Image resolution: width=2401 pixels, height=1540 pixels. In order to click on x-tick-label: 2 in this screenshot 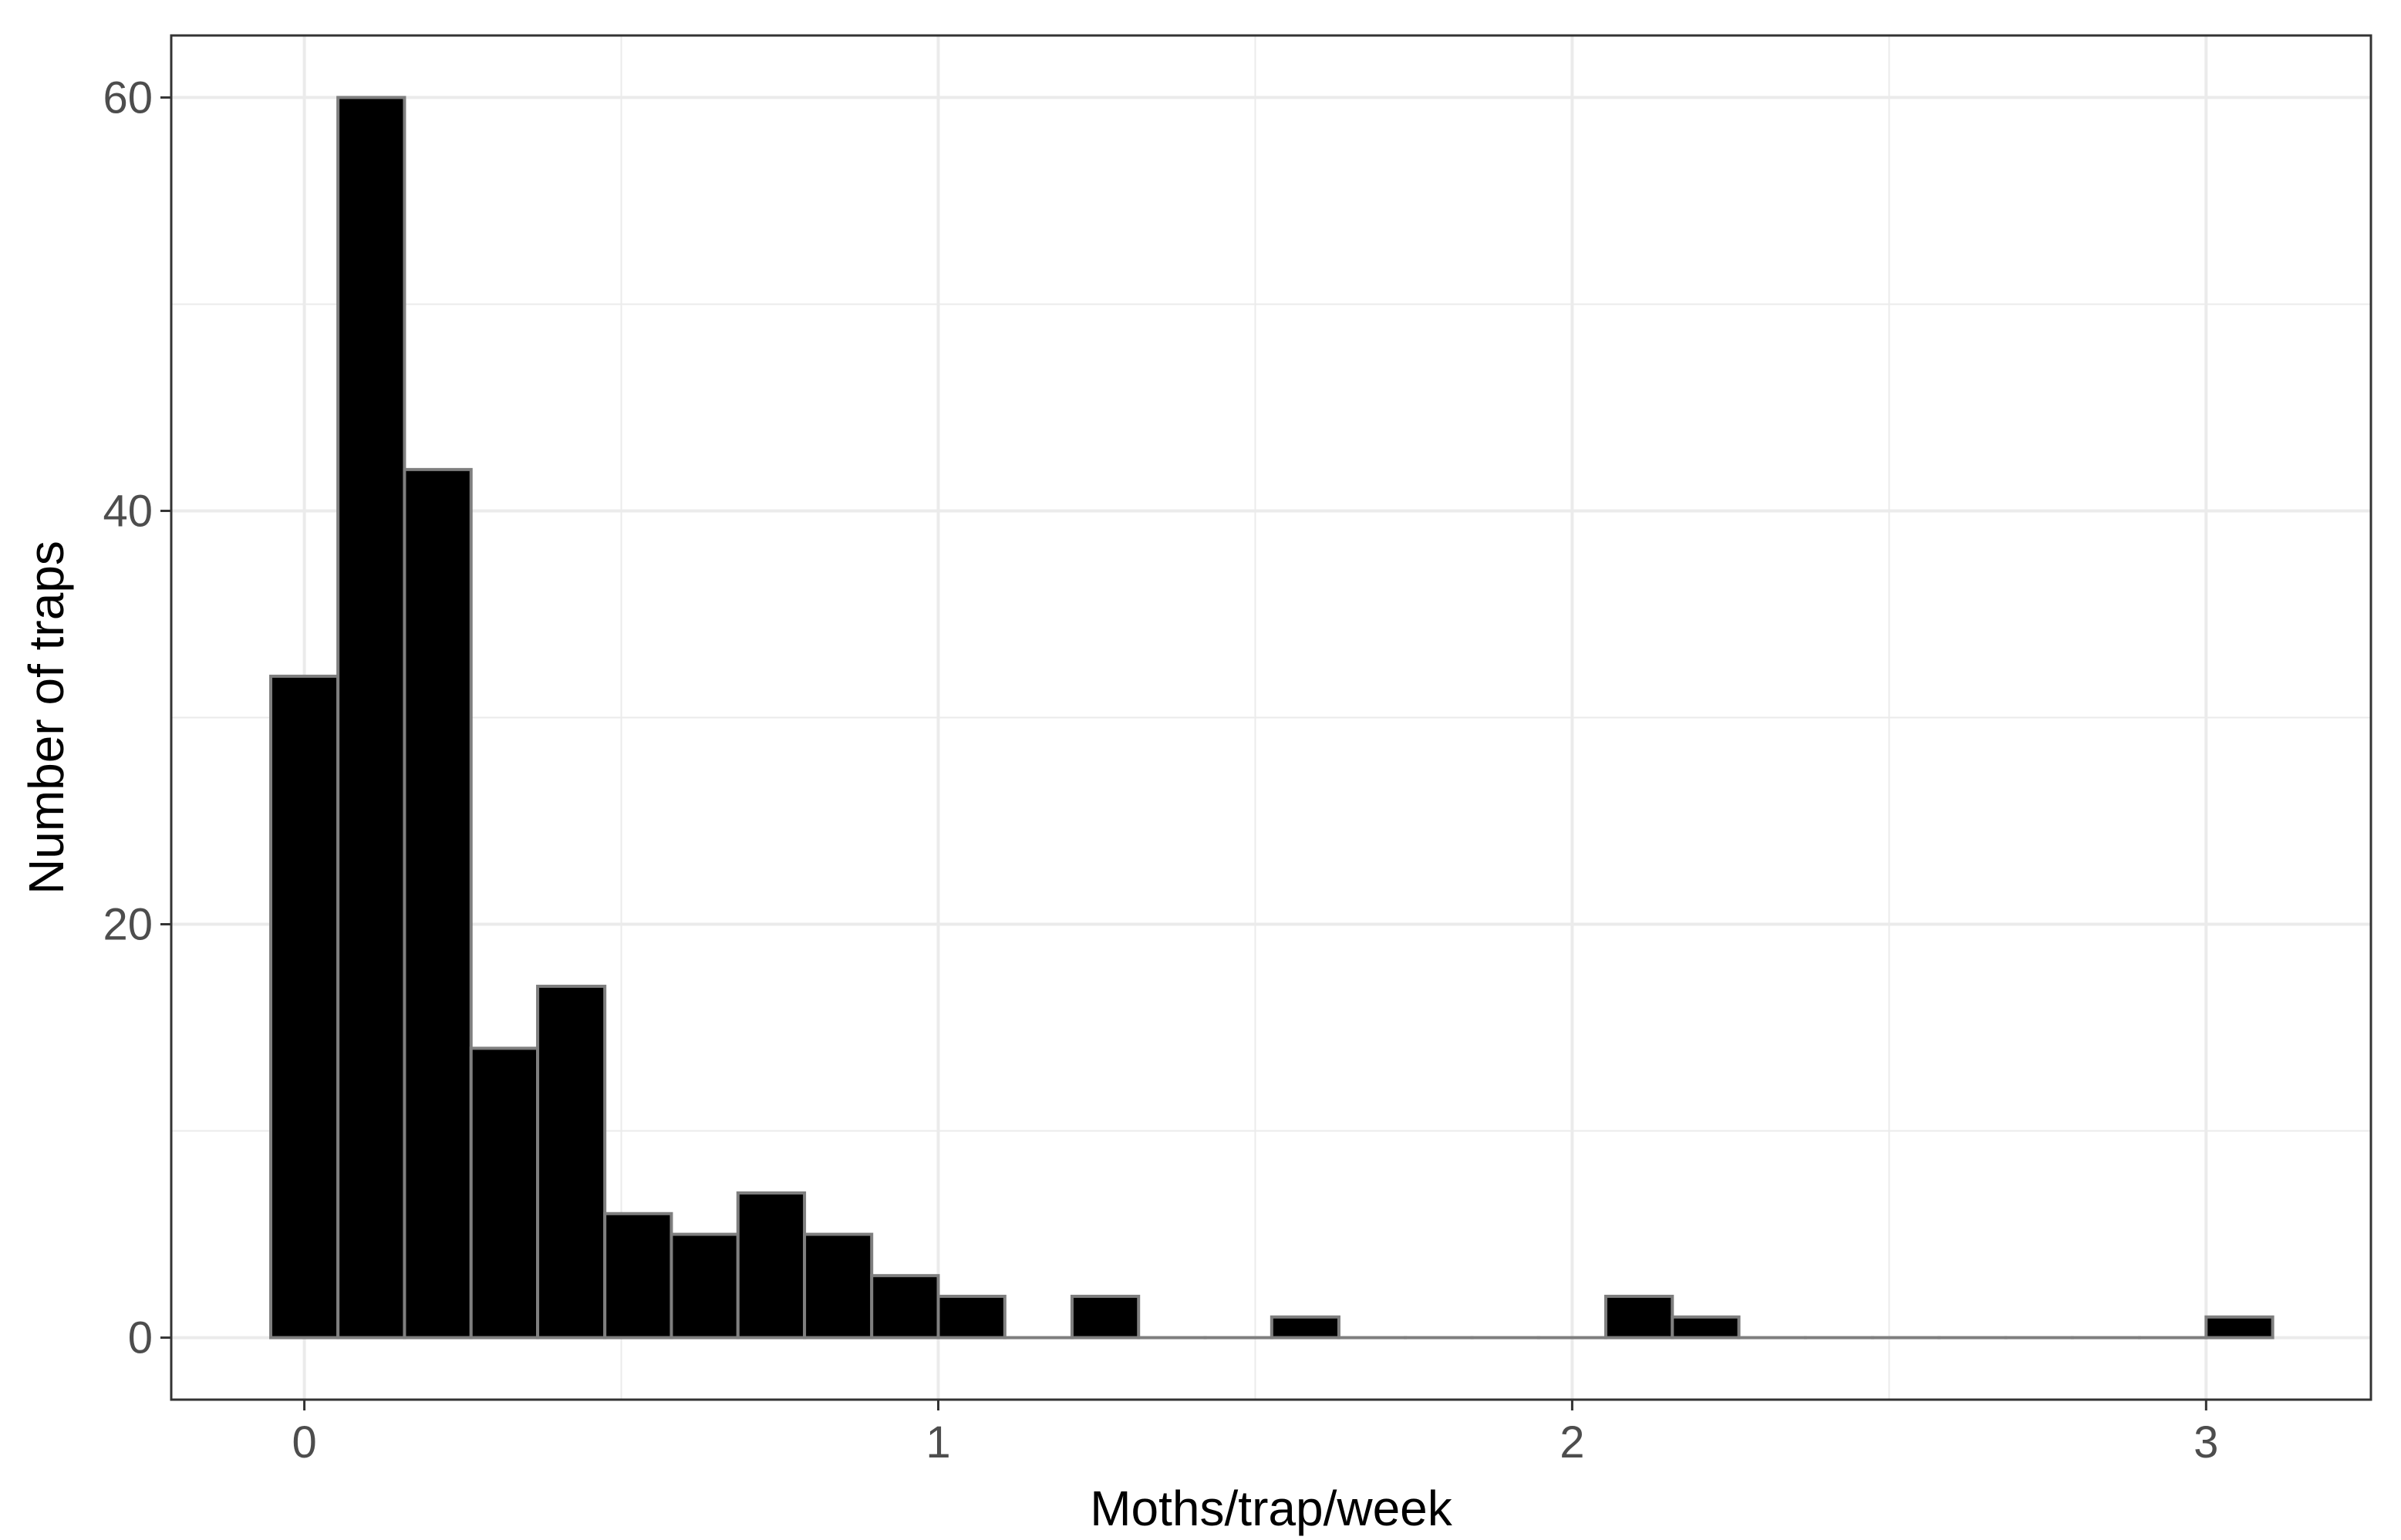, I will do `click(1572, 1443)`.